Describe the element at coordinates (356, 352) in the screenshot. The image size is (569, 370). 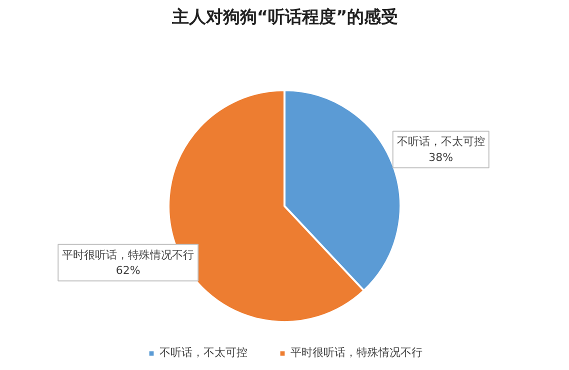
I see `legend-label: 平时很听话，特殊情况不行` at that location.